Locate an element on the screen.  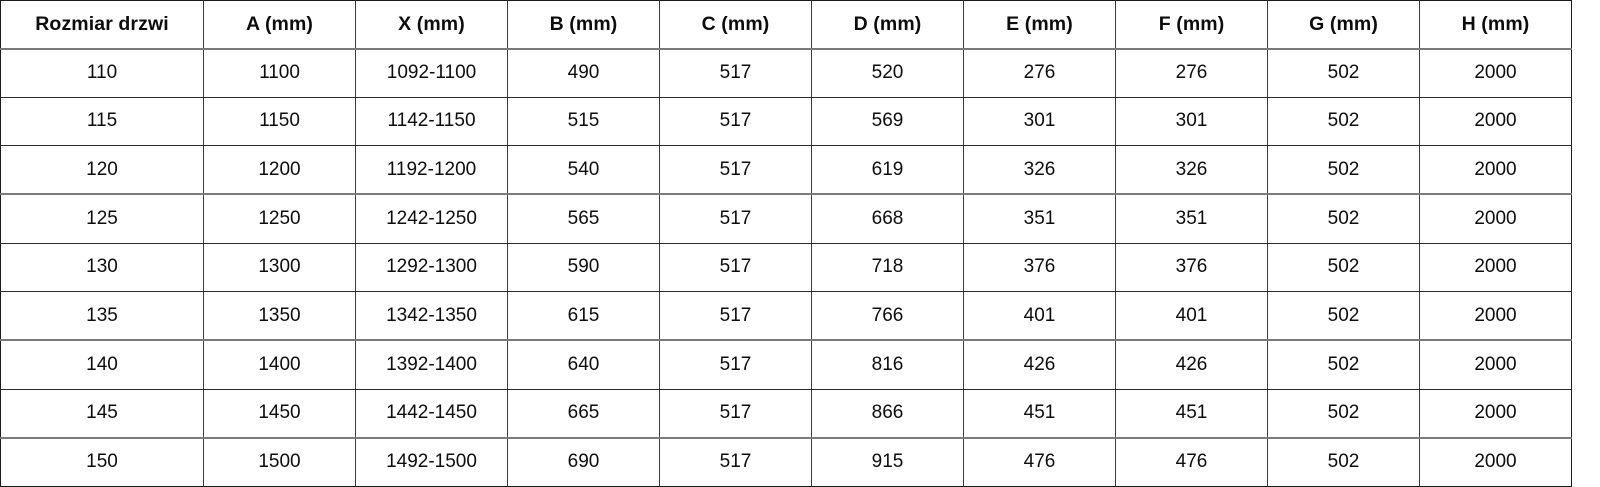
cell-dimension: 866 is located at coordinates (887, 413).